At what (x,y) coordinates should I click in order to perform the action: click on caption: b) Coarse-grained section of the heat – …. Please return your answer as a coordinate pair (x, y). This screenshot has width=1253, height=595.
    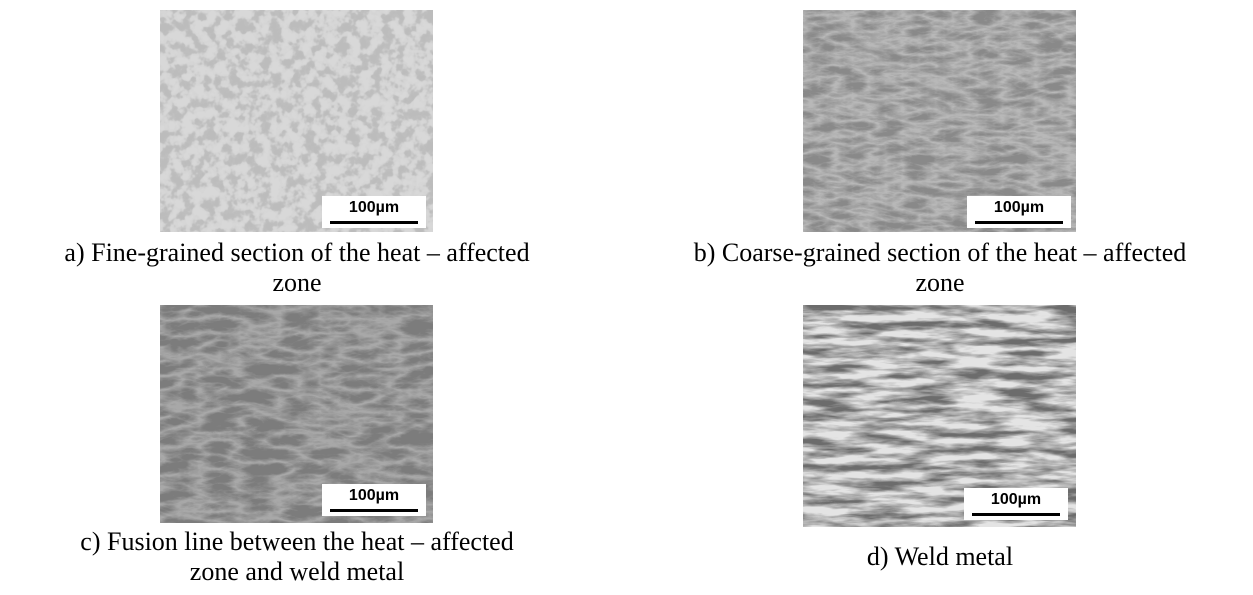
    Looking at the image, I should click on (940, 268).